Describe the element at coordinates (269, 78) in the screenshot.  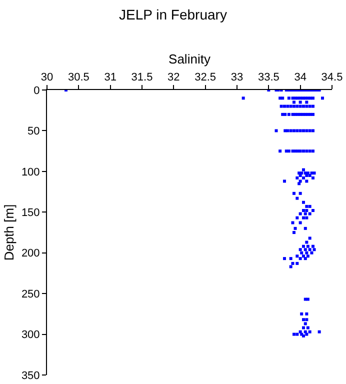
I see `x-tick-label: 33.5` at that location.